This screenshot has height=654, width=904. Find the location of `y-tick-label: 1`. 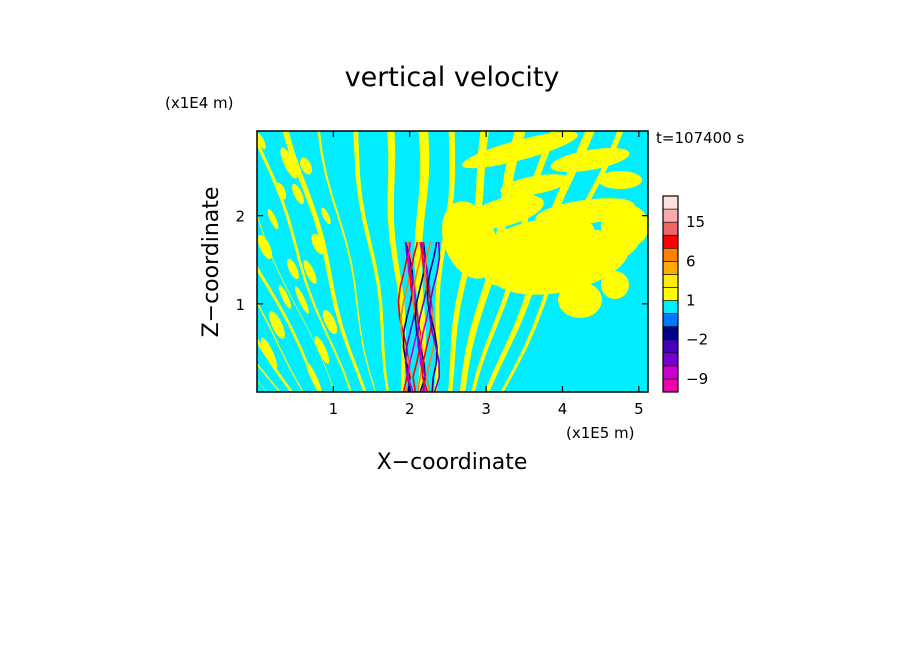

y-tick-label: 1 is located at coordinates (240, 305).